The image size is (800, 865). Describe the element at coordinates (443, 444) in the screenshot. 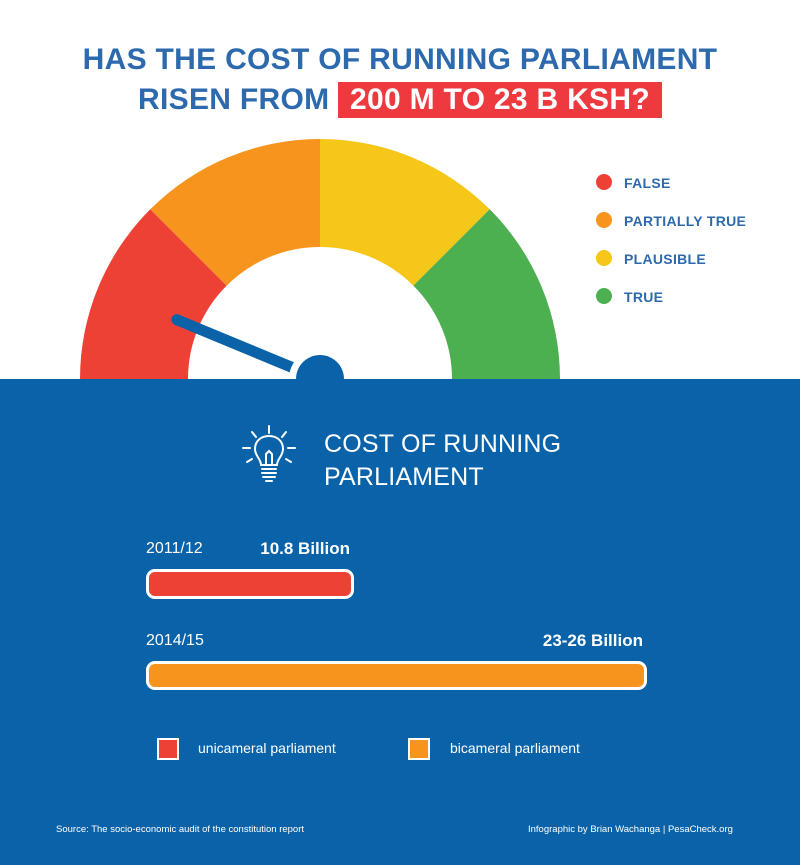

I see `cost-title-line-1: COST OF RUNNING` at that location.